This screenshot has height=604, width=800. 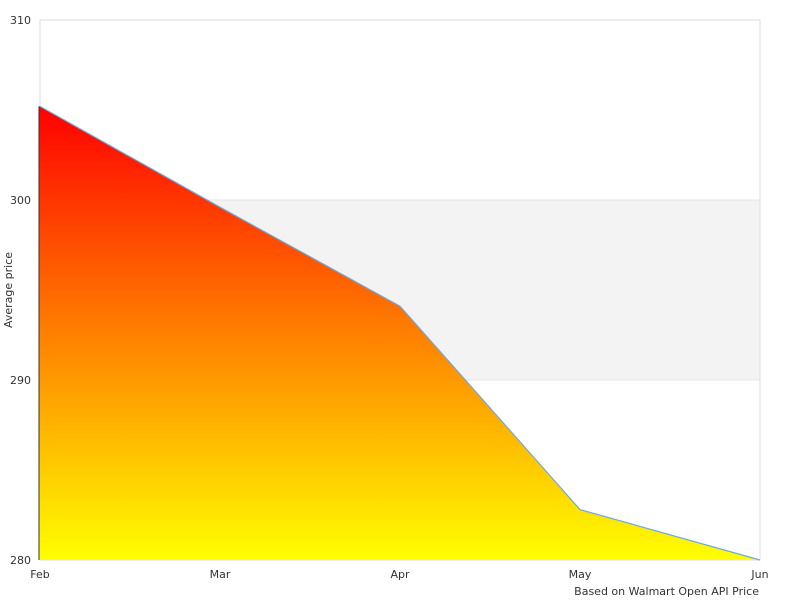 What do you see at coordinates (20, 20) in the screenshot?
I see `y-tick-label: 310` at bounding box center [20, 20].